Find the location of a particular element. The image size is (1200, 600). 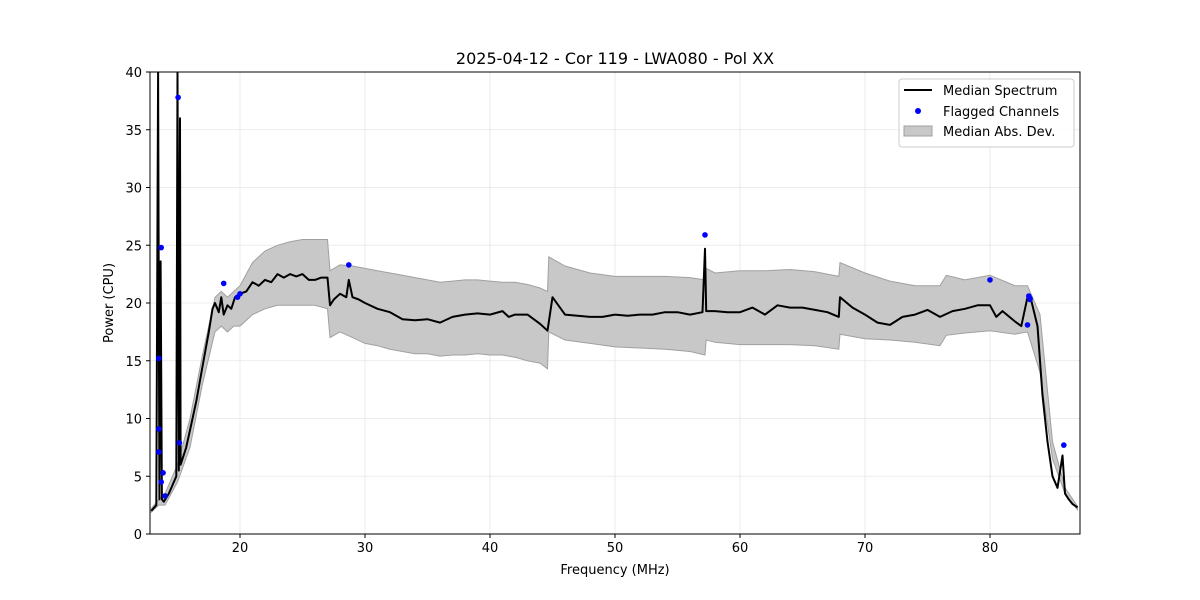

y-tick-label: 0 is located at coordinates (138, 535).